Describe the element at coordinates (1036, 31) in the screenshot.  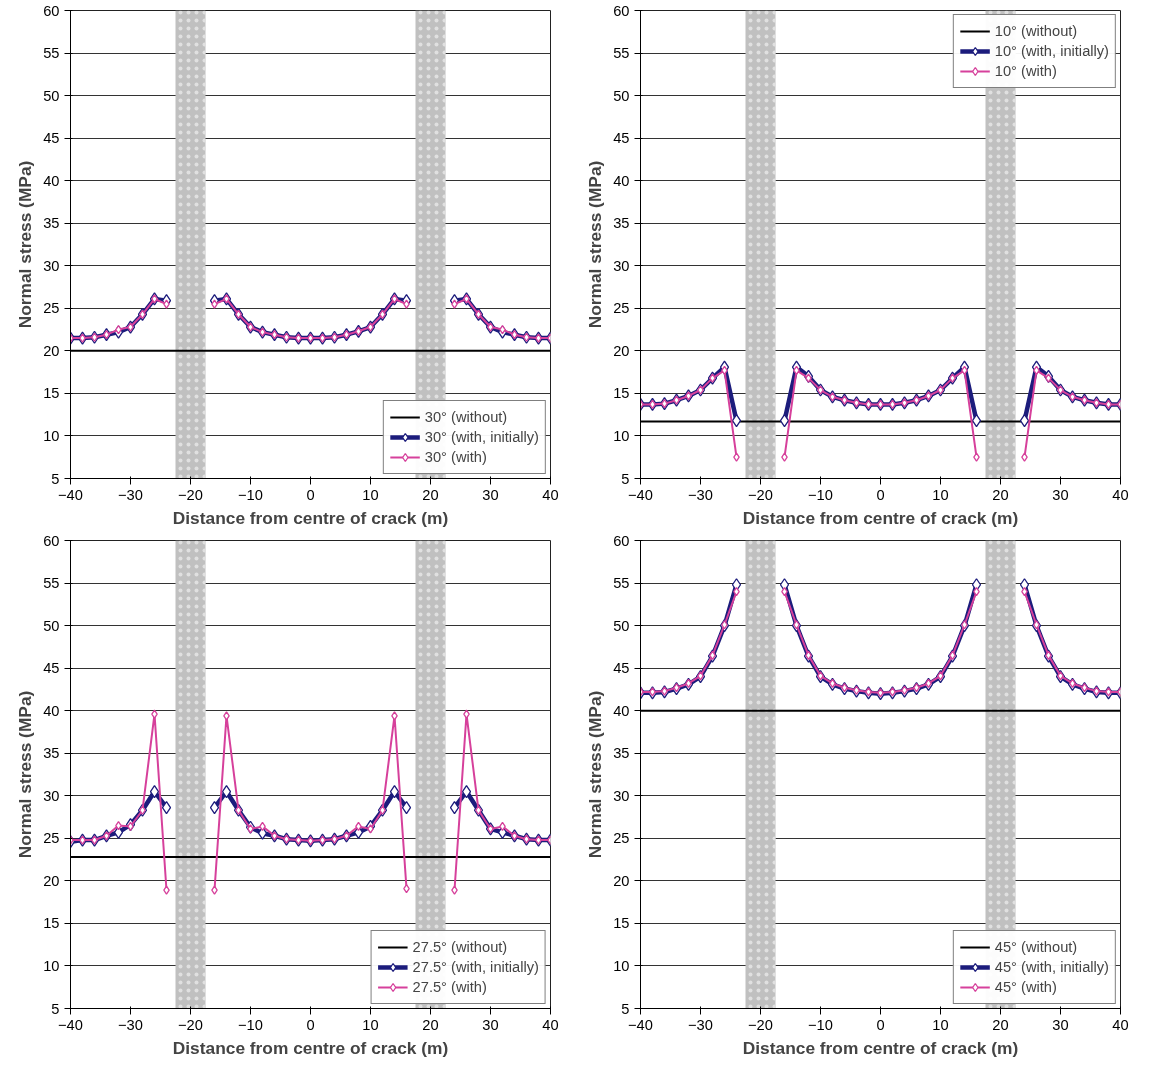
I see `legend-label: 10° (without)` at that location.